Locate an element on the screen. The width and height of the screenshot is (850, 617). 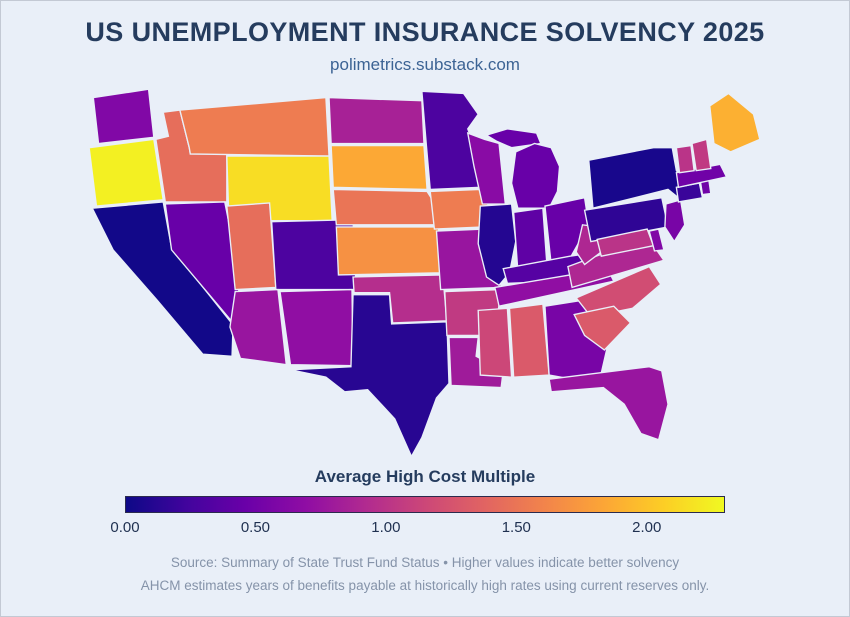
page-subtitle: polimetrics.substack.com is located at coordinates (425, 64).